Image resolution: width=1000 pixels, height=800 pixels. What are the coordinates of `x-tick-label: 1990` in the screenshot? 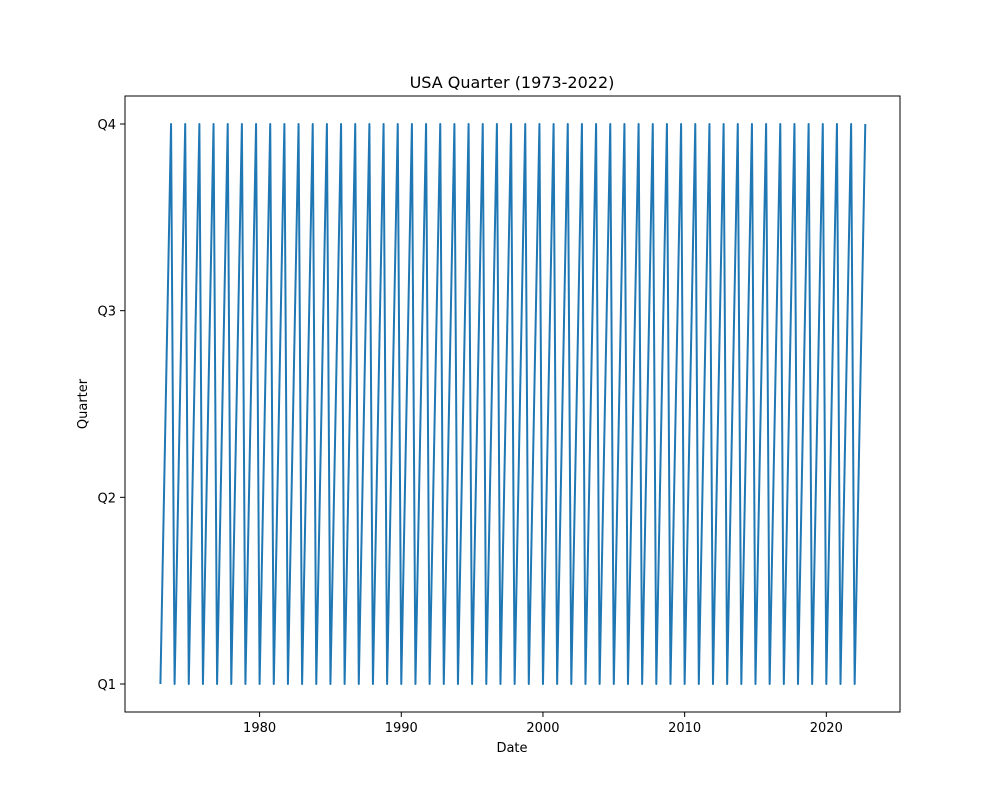 It's located at (401, 728).